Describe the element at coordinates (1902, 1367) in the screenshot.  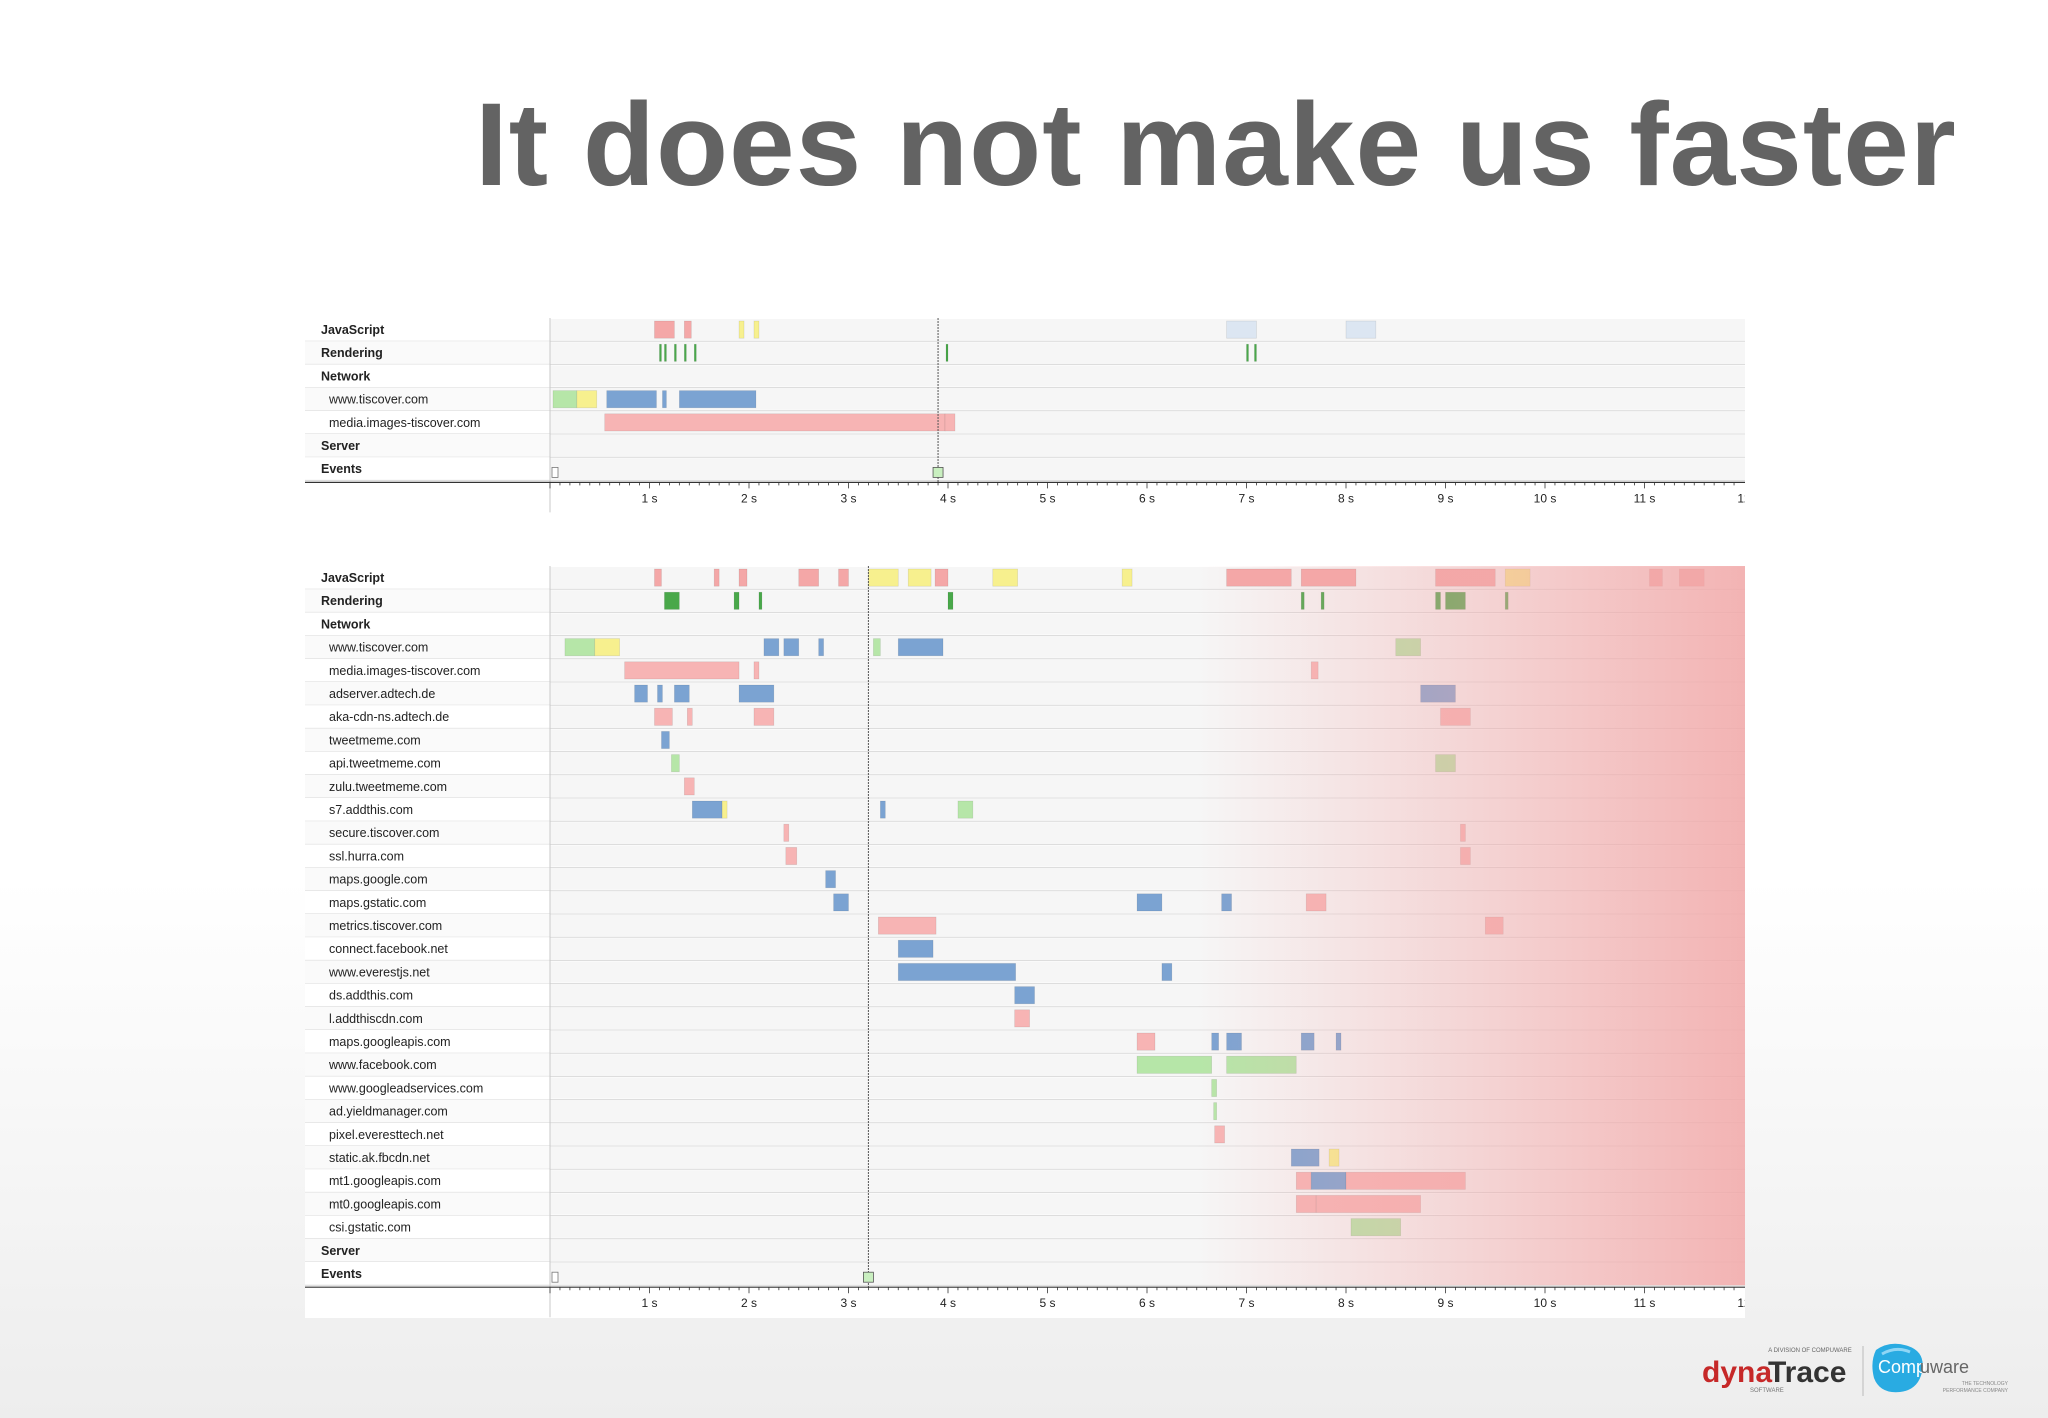
I see `logo-partner-a: Comp` at that location.